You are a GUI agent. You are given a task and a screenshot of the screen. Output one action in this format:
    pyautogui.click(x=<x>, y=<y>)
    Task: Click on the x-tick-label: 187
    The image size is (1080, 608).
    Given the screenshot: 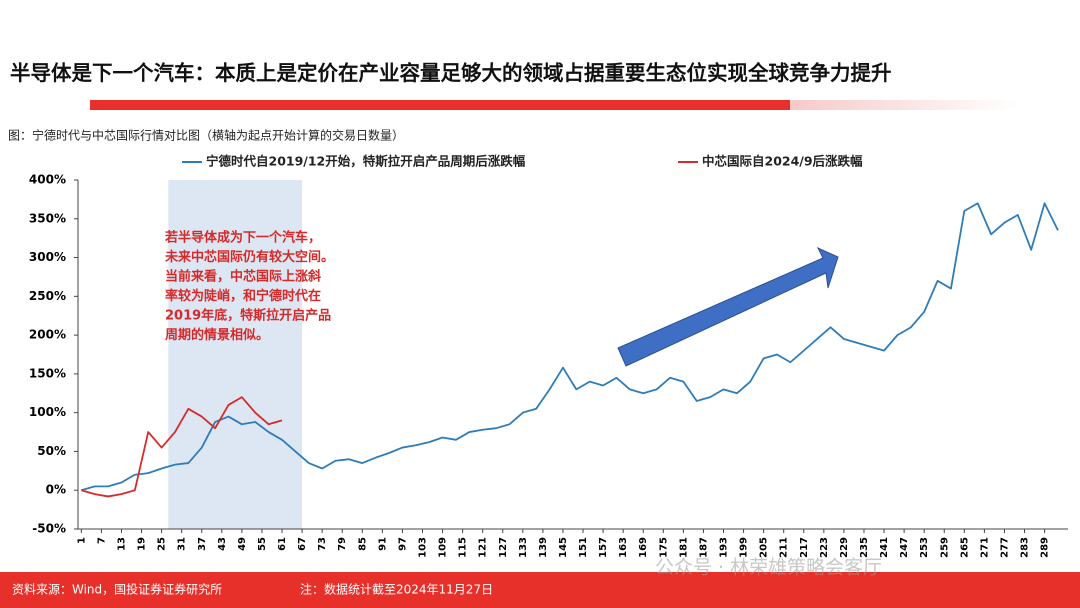 What is the action you would take?
    pyautogui.click(x=703, y=547)
    